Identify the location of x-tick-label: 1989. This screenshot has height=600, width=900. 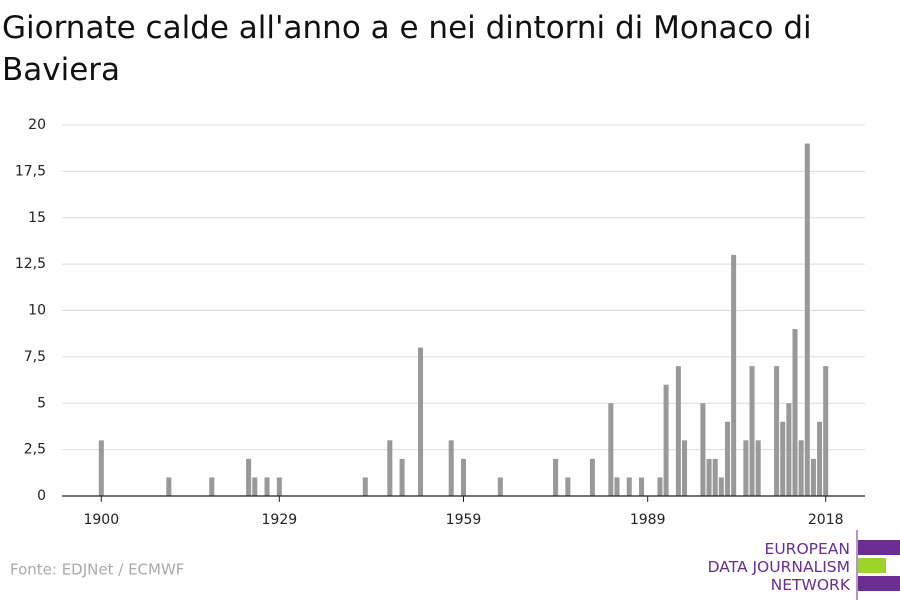
(648, 520).